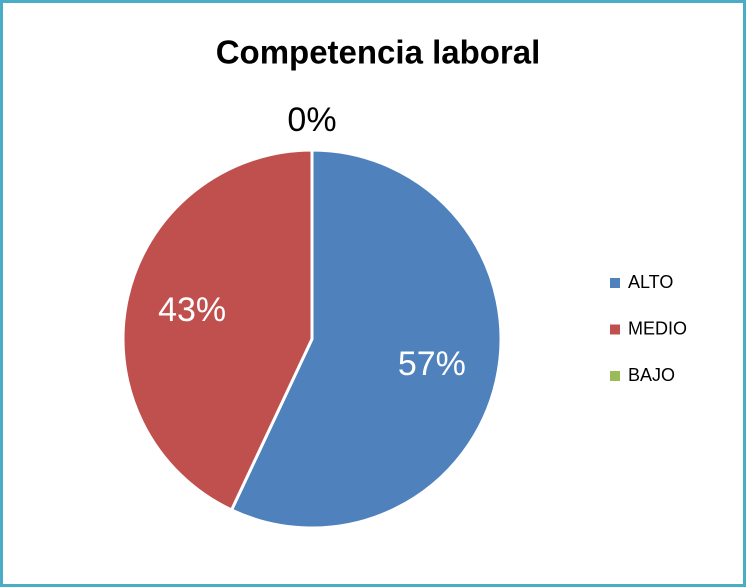  What do you see at coordinates (651, 375) in the screenshot?
I see `legend-label: BAJO` at bounding box center [651, 375].